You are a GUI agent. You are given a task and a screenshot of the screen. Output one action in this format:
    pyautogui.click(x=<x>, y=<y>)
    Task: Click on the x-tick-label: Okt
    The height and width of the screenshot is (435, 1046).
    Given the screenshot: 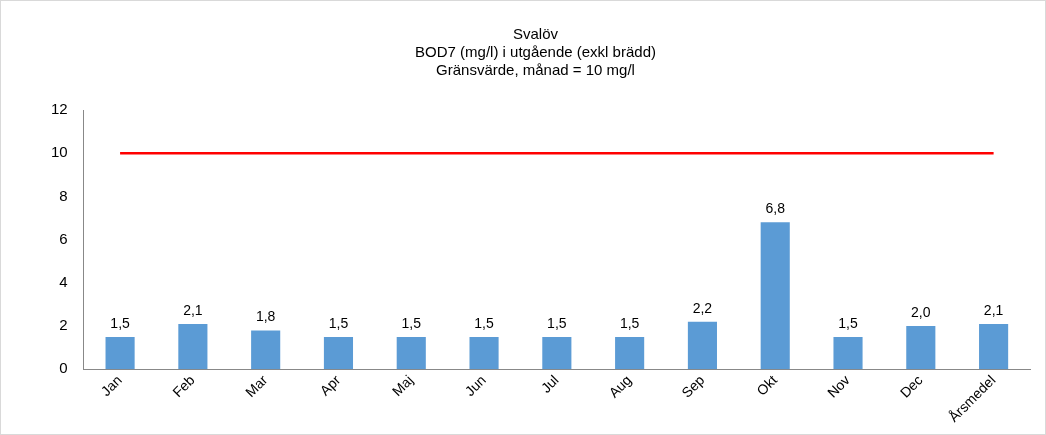 What is the action you would take?
    pyautogui.click(x=767, y=385)
    